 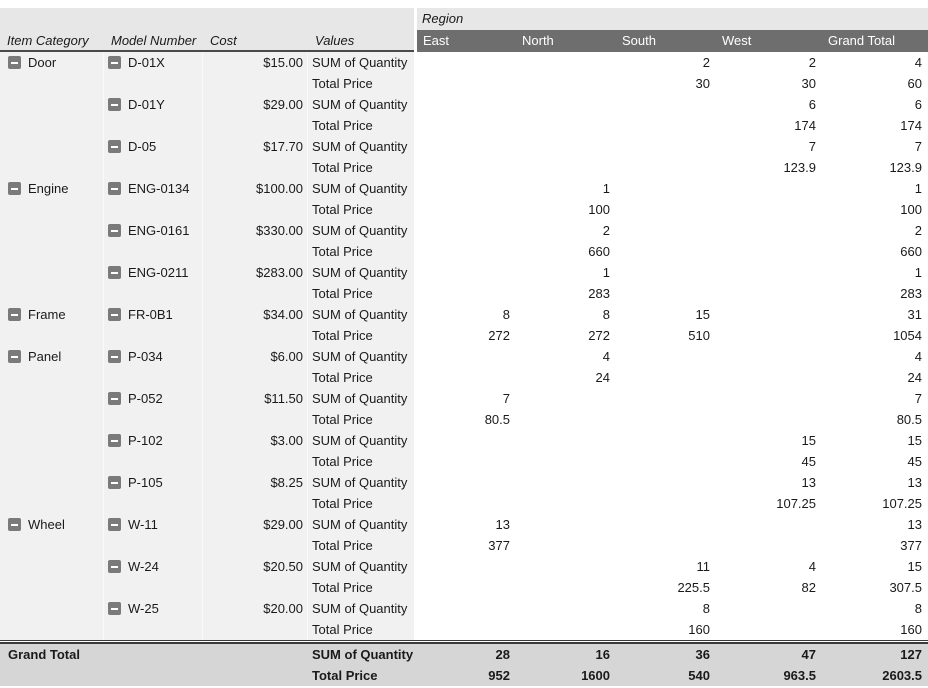 What do you see at coordinates (52, 188) in the screenshot?
I see `category-cell: Engine` at bounding box center [52, 188].